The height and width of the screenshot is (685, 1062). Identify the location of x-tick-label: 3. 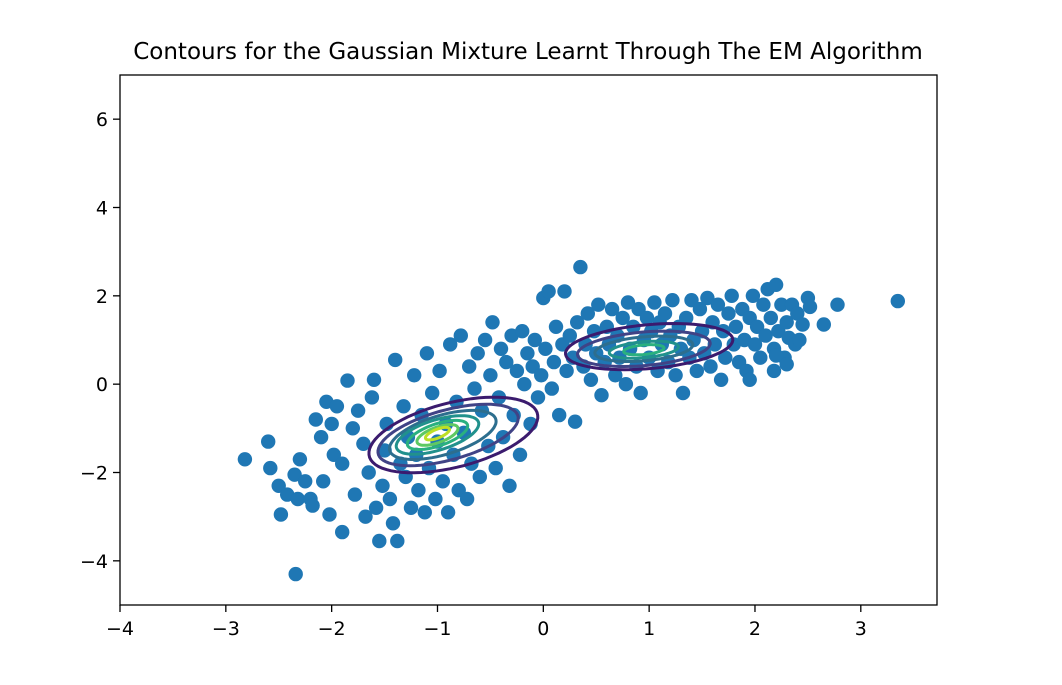
(861, 629).